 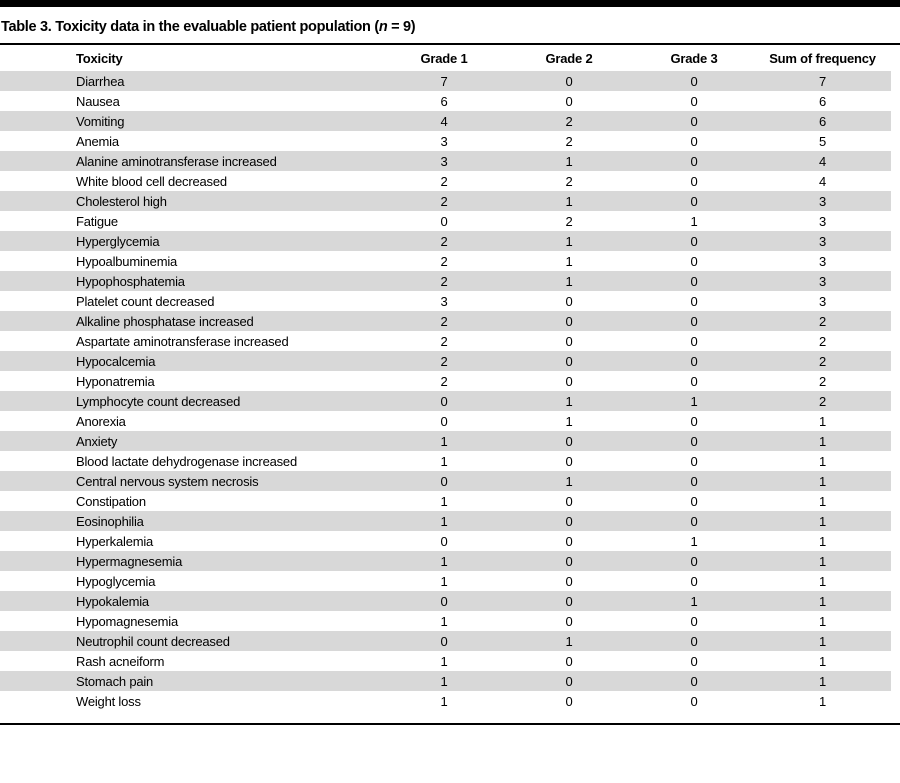 I want to click on toxicity-cell: Blood lactate dehydrogenase increased, so click(x=186, y=461).